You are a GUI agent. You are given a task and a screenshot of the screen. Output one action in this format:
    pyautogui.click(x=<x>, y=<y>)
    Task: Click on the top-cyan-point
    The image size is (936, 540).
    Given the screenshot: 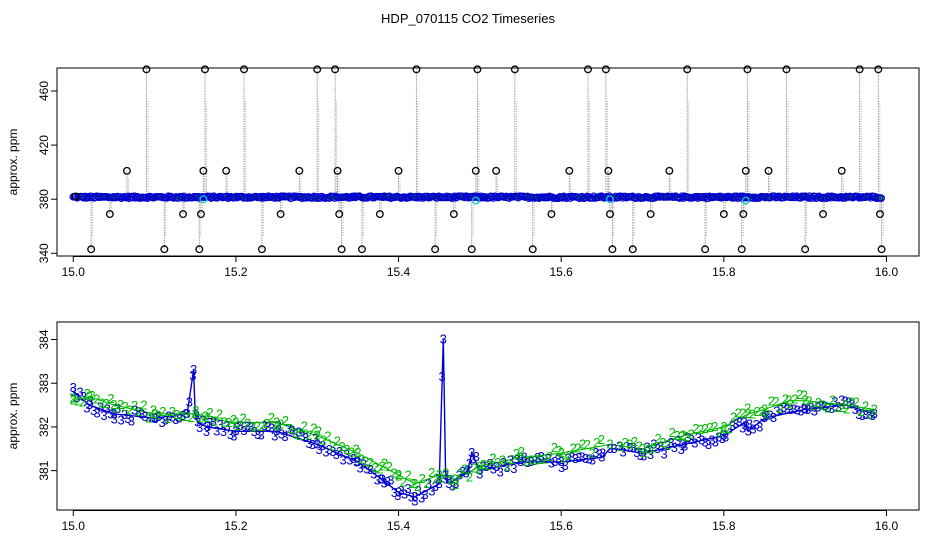 What is the action you would take?
    pyautogui.click(x=610, y=199)
    